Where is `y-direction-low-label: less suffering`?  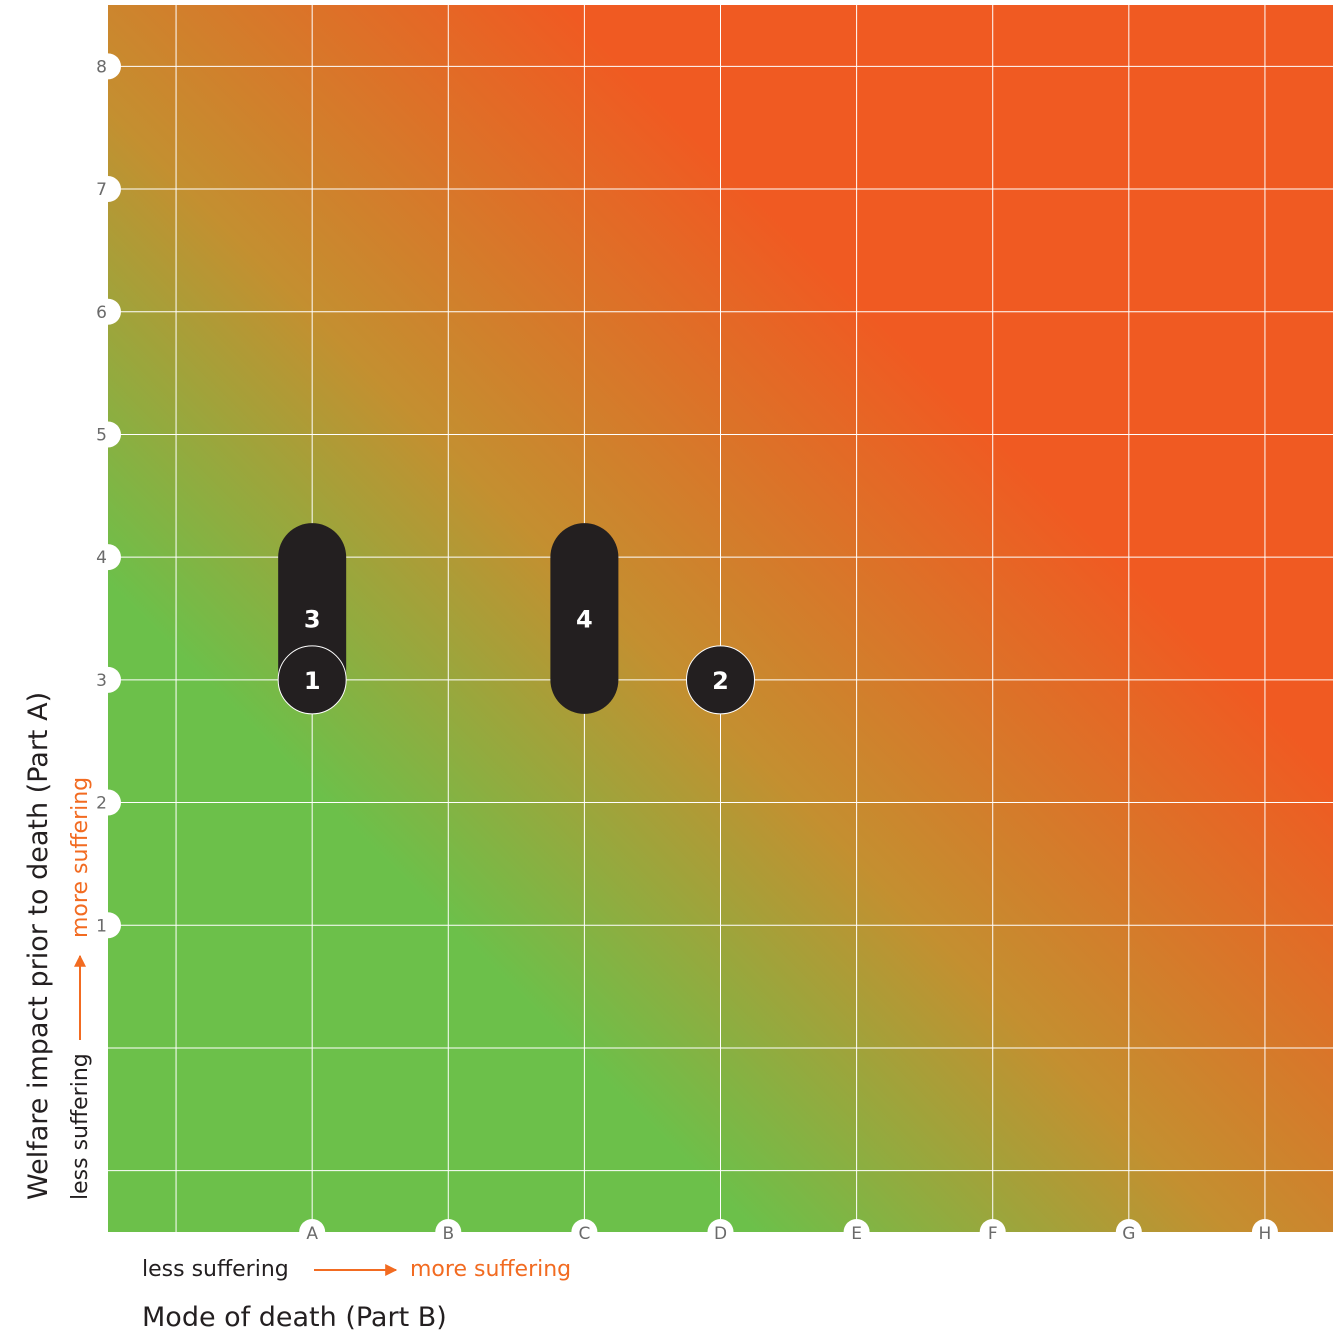
y-direction-low-label: less suffering is located at coordinates (80, 1126).